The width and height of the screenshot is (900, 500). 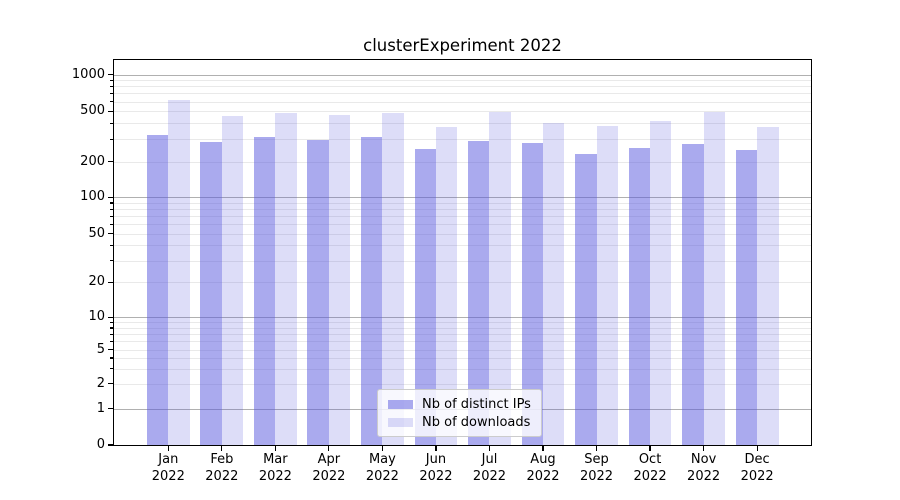 I want to click on y-tick-label-1: 1, so click(x=100, y=408).